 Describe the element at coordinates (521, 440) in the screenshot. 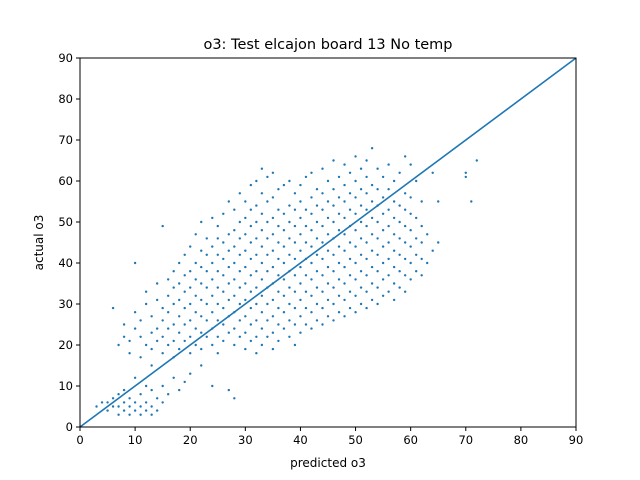

I see `x-tick-label: 80` at that location.